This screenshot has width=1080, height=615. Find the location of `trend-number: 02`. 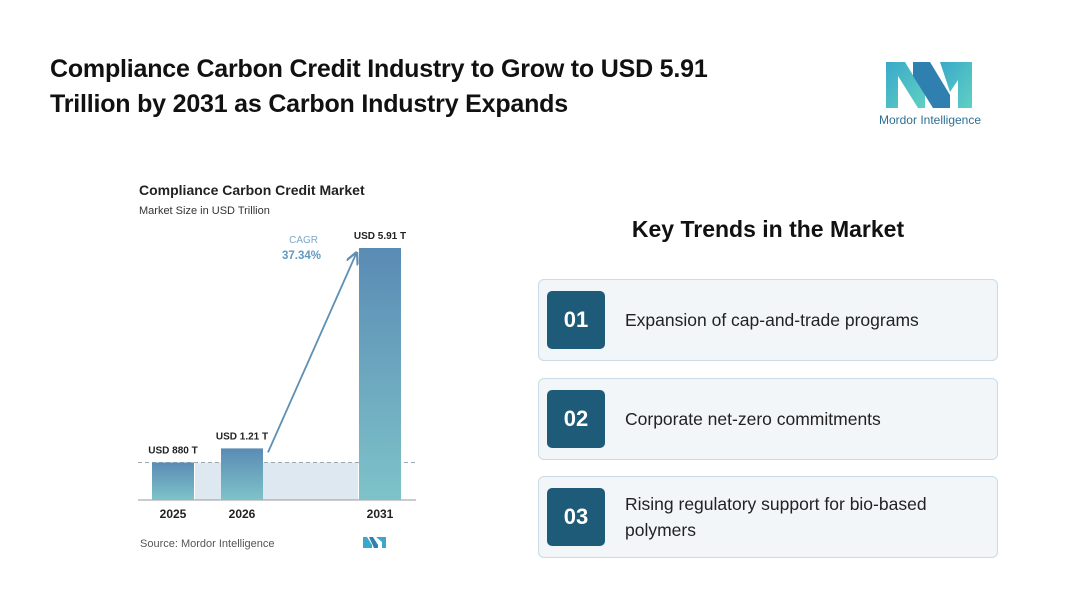

trend-number: 02 is located at coordinates (576, 418).